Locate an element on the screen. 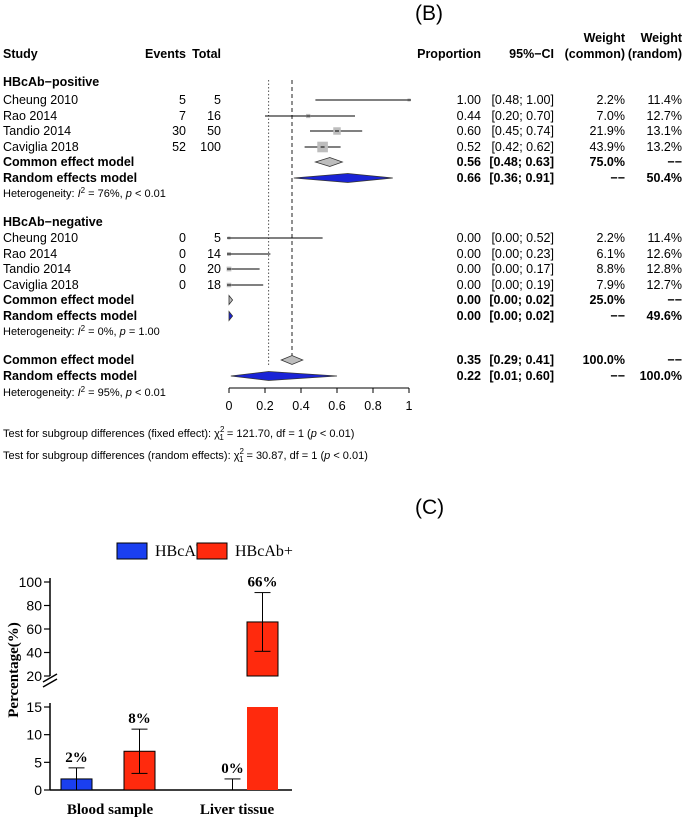 This screenshot has height=824, width=685. weight-random-value: 49.6% is located at coordinates (664, 316).